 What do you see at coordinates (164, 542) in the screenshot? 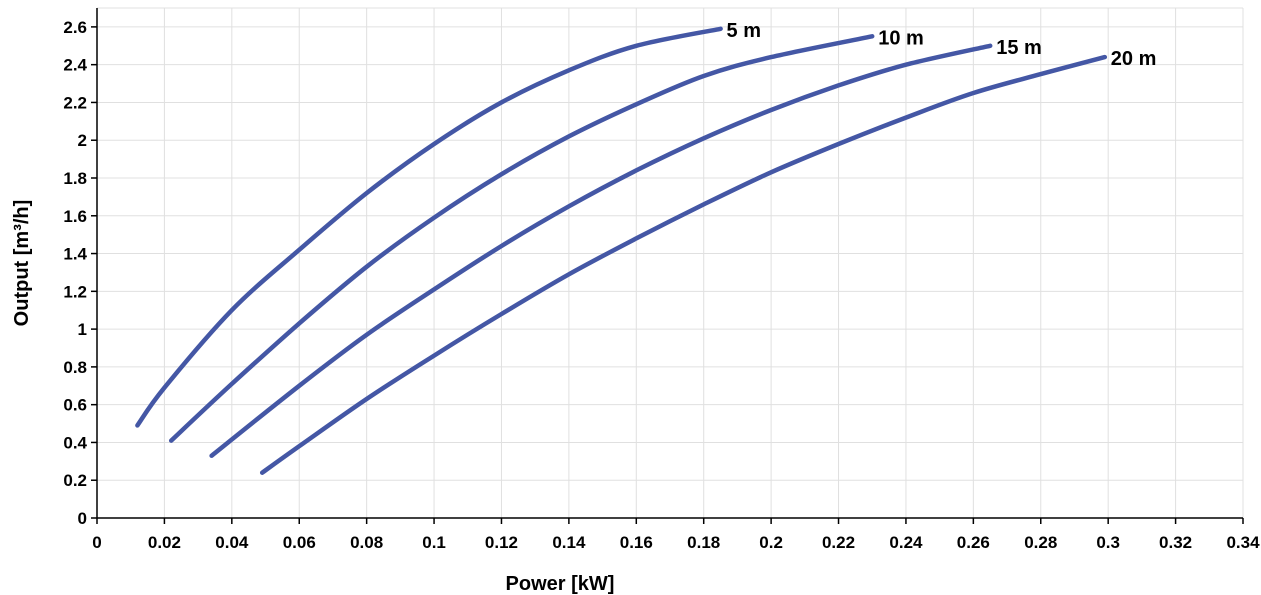
I see `x-tick-label: 0.02` at bounding box center [164, 542].